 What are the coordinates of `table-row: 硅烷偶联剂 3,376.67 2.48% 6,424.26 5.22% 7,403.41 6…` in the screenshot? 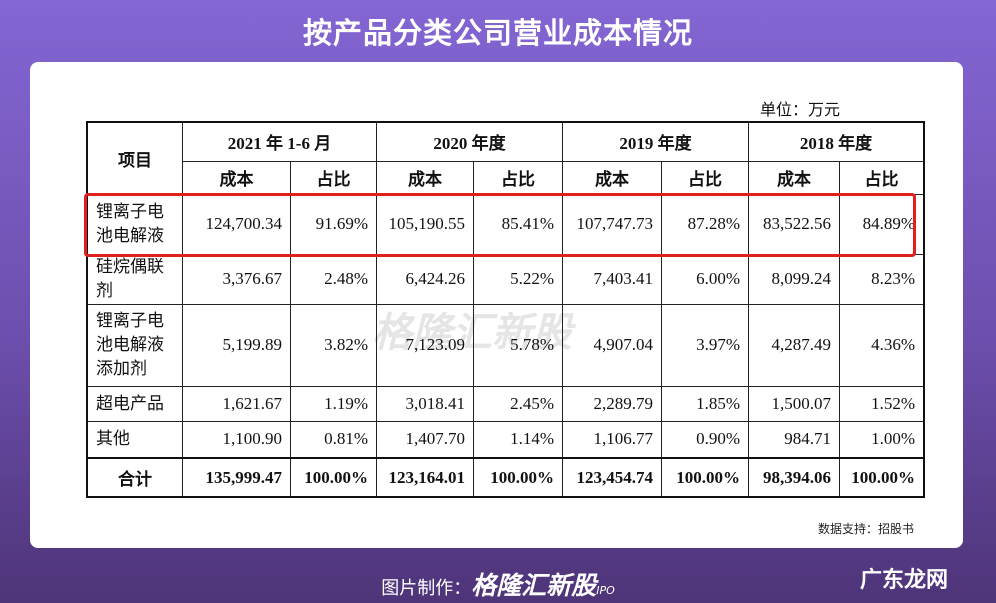 It's located at (505, 279).